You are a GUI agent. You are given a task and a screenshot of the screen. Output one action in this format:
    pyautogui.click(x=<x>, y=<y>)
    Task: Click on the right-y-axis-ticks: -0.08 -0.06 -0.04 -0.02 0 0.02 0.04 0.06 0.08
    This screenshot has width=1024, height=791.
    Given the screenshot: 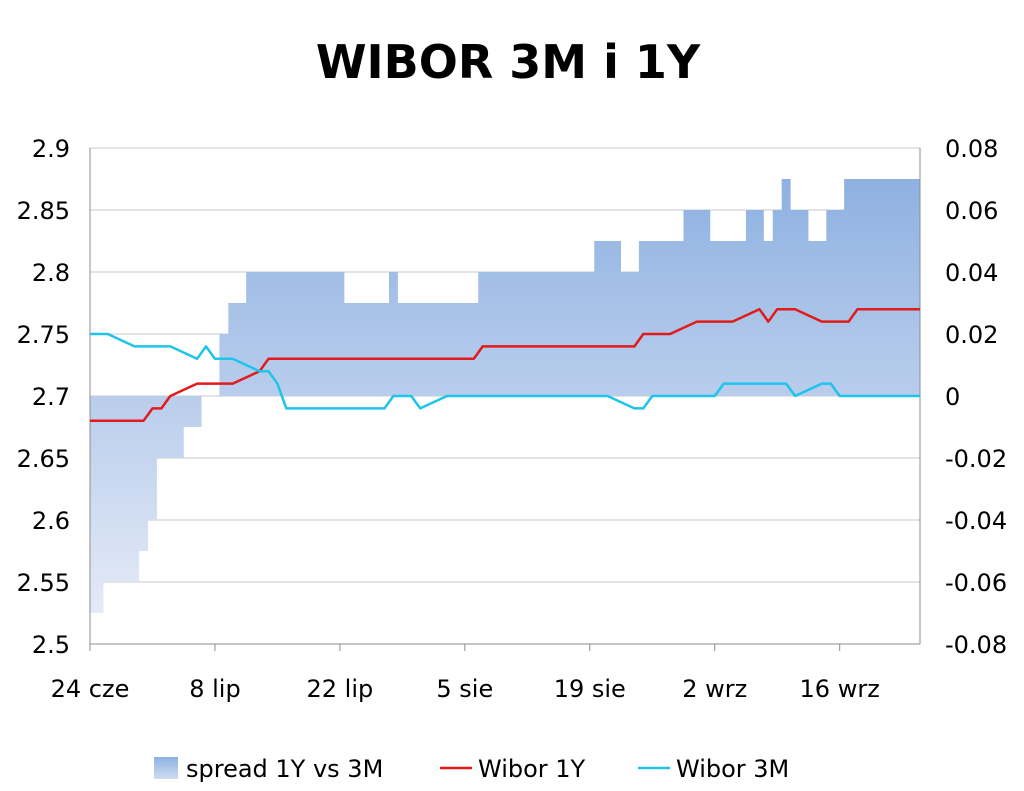 What is the action you would take?
    pyautogui.click(x=976, y=397)
    